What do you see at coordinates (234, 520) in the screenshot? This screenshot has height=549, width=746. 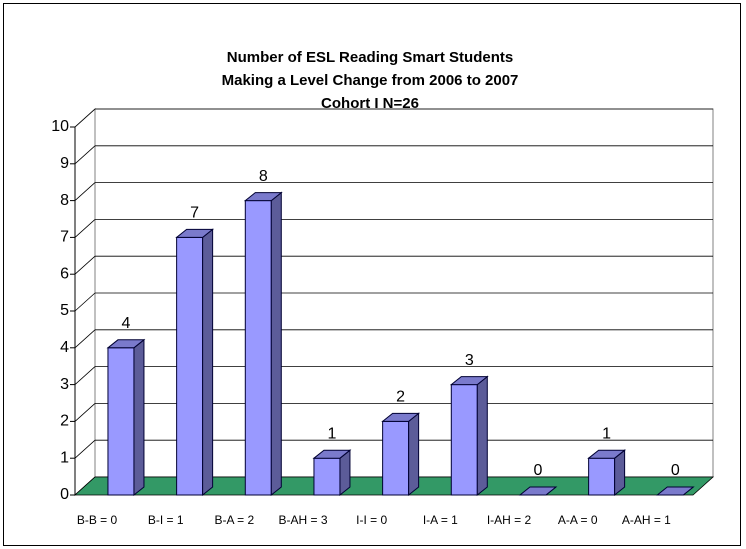 I see `x-tick-label: B-A = 2` at bounding box center [234, 520].